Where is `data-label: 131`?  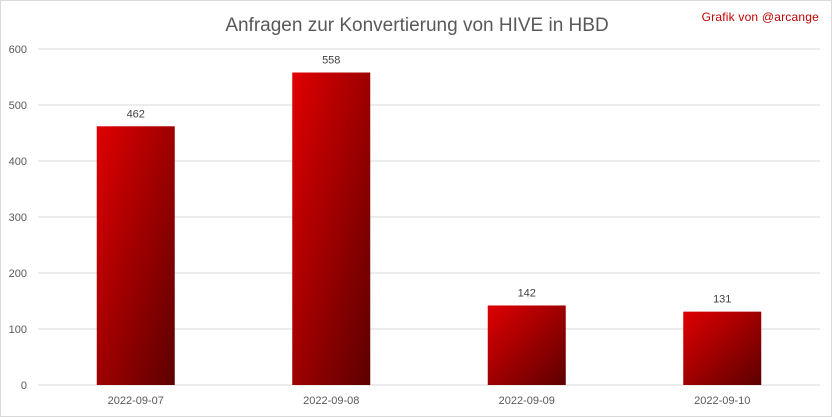 data-label: 131 is located at coordinates (722, 300).